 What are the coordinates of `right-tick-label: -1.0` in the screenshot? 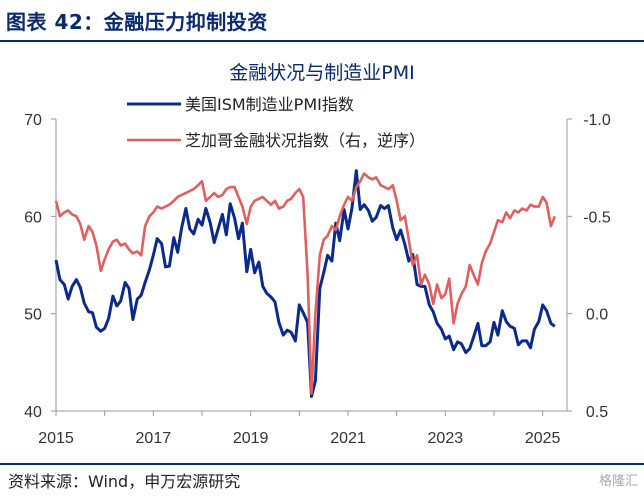 It's located at (597, 120).